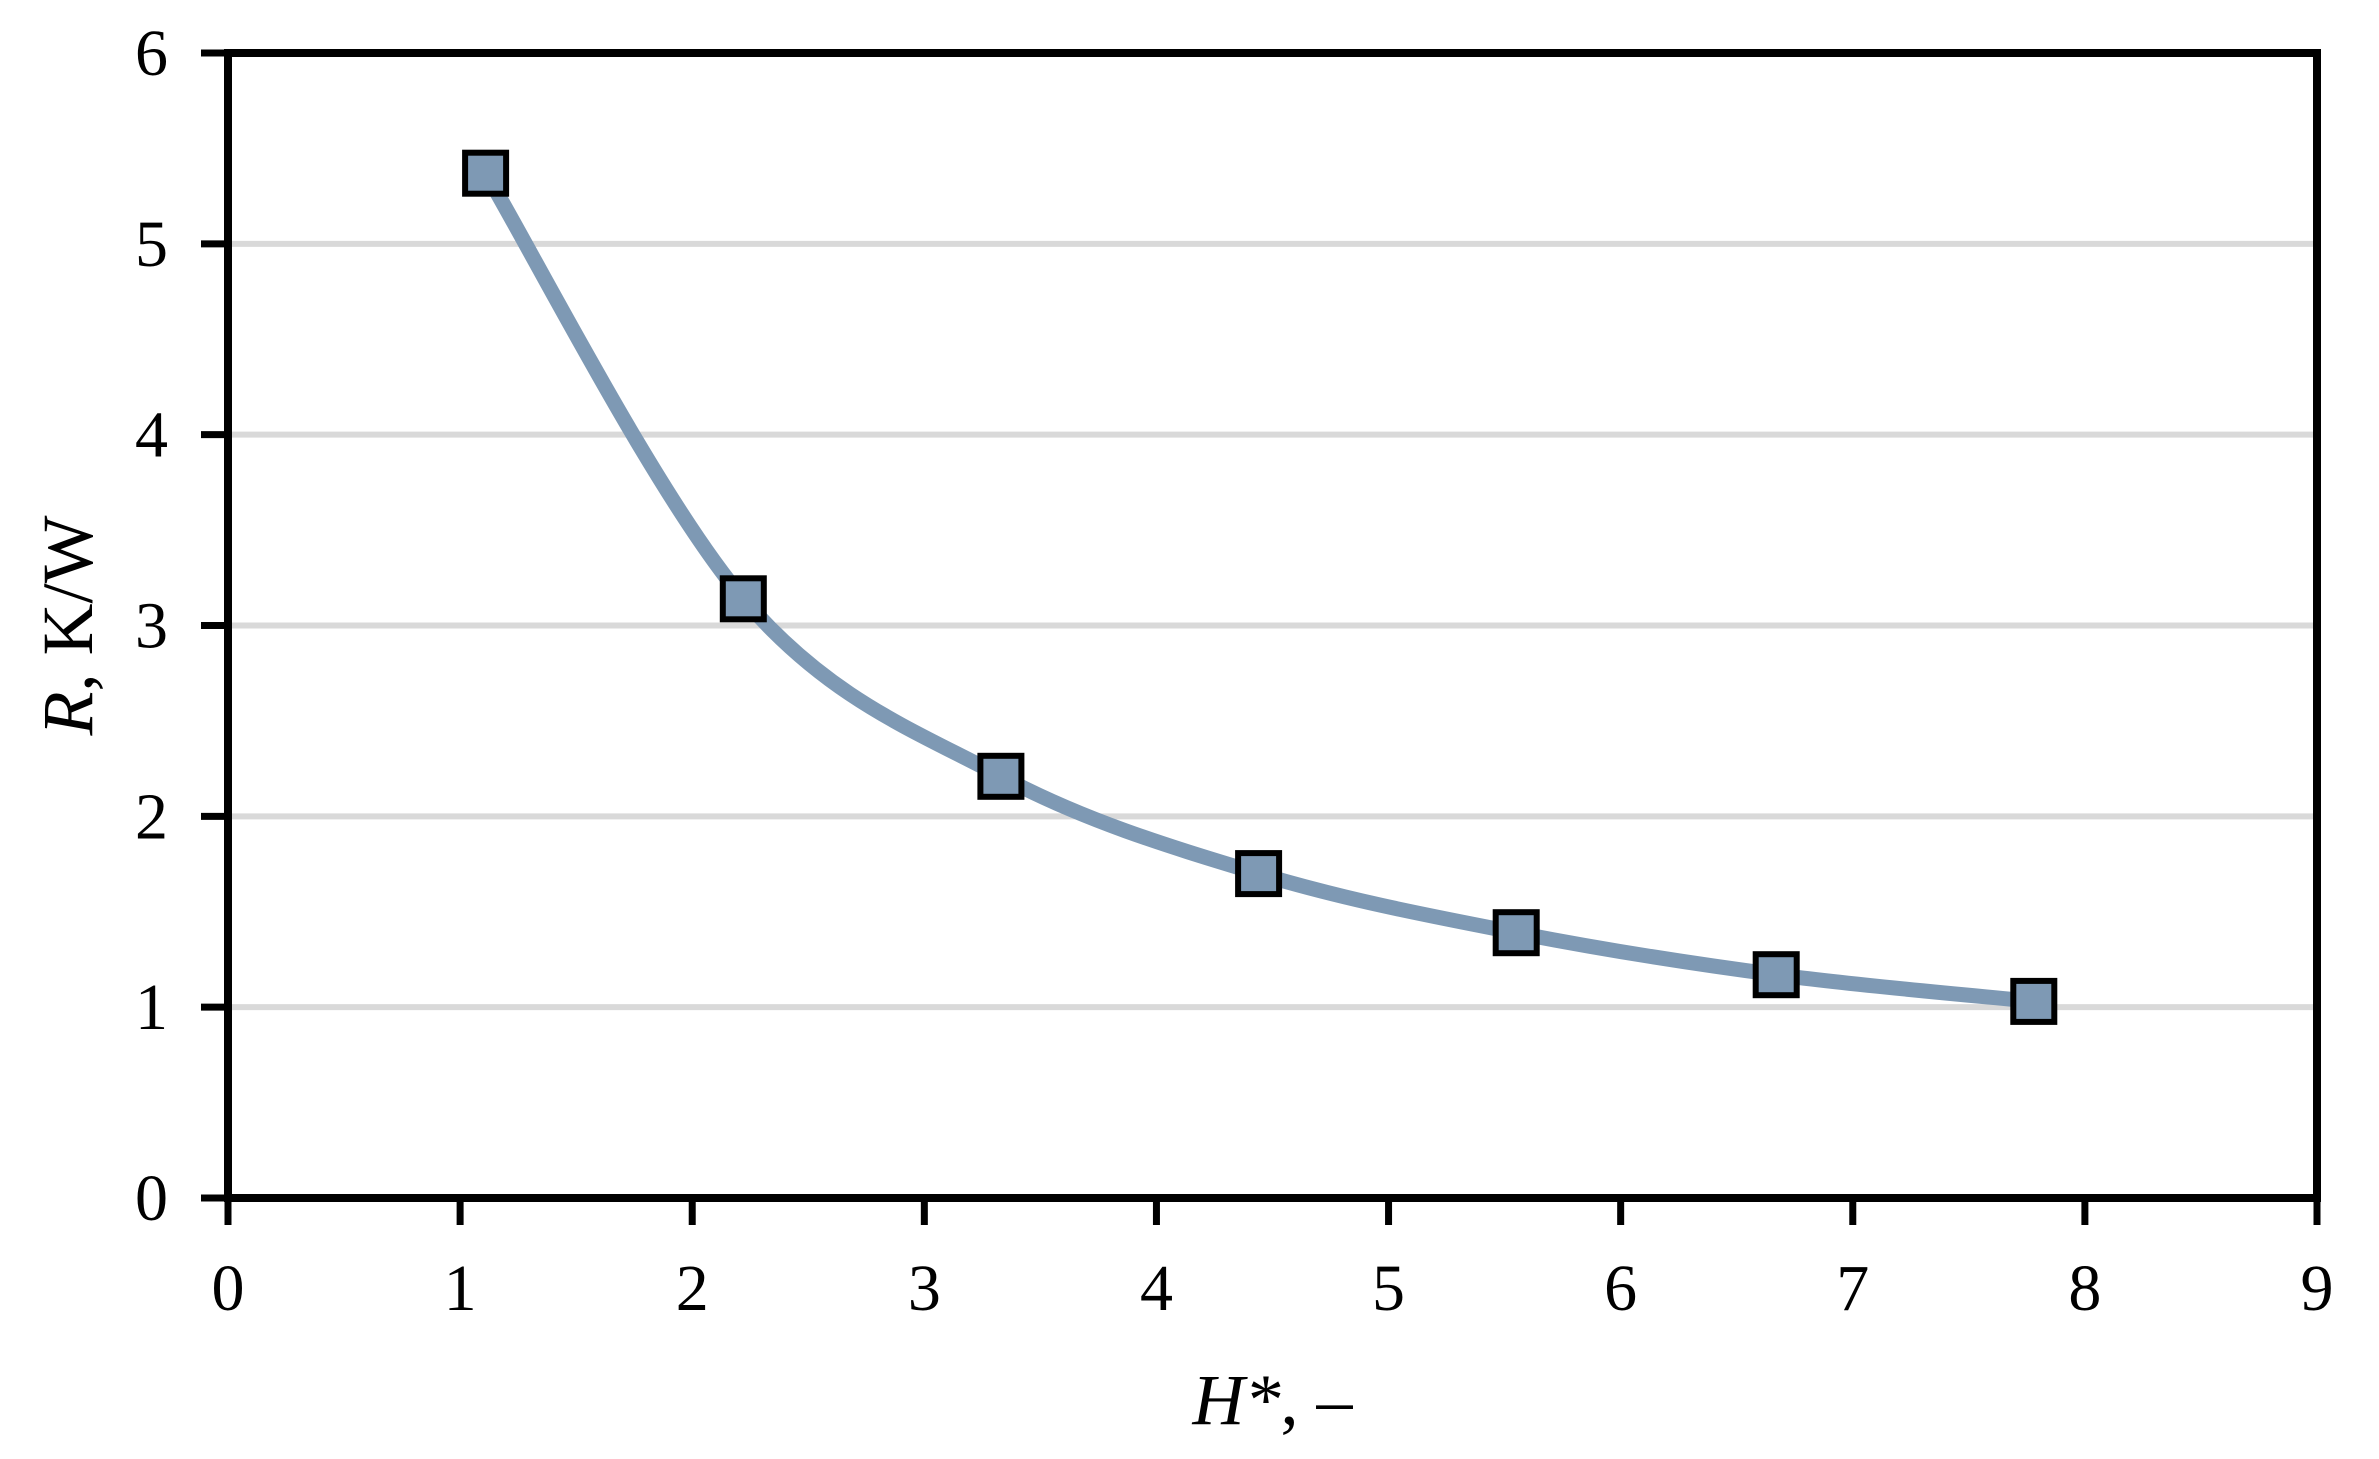  Describe the element at coordinates (151, 626) in the screenshot. I see `y-tick-label: 3` at that location.